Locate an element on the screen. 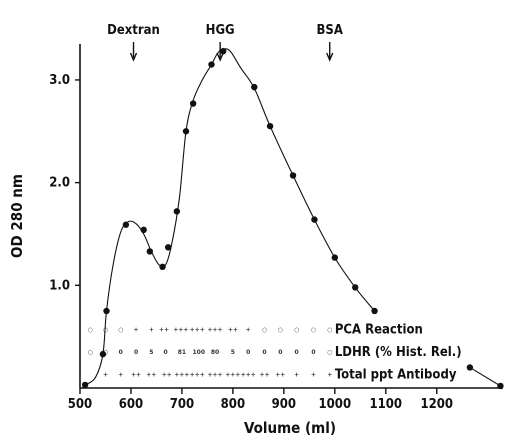 This screenshot has height=440, width=521. x-tick-label: 1100 is located at coordinates (386, 404).